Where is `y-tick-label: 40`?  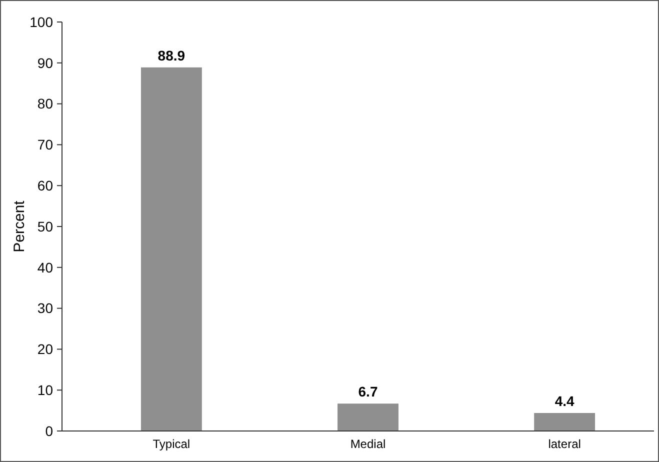
y-tick-label: 40 is located at coordinates (45, 267).